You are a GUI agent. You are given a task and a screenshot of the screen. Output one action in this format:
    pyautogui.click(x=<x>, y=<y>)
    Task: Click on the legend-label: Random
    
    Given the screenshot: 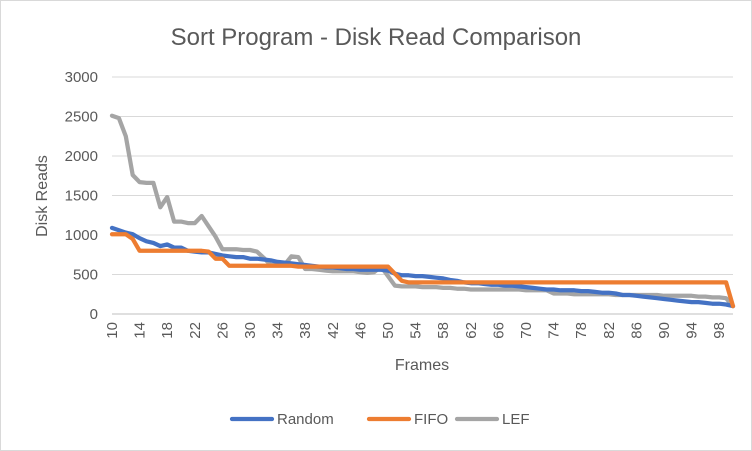 What is the action you would take?
    pyautogui.click(x=305, y=419)
    